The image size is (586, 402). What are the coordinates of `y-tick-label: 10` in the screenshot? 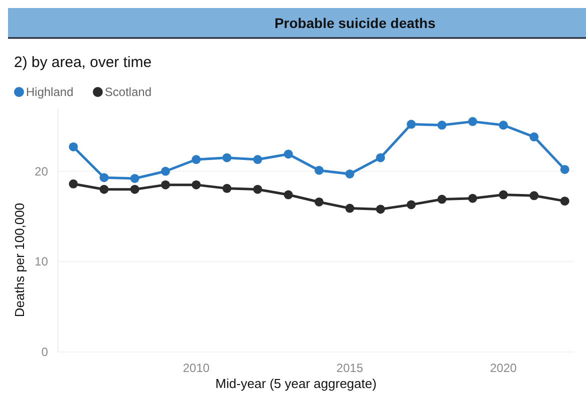 It's located at (41, 261).